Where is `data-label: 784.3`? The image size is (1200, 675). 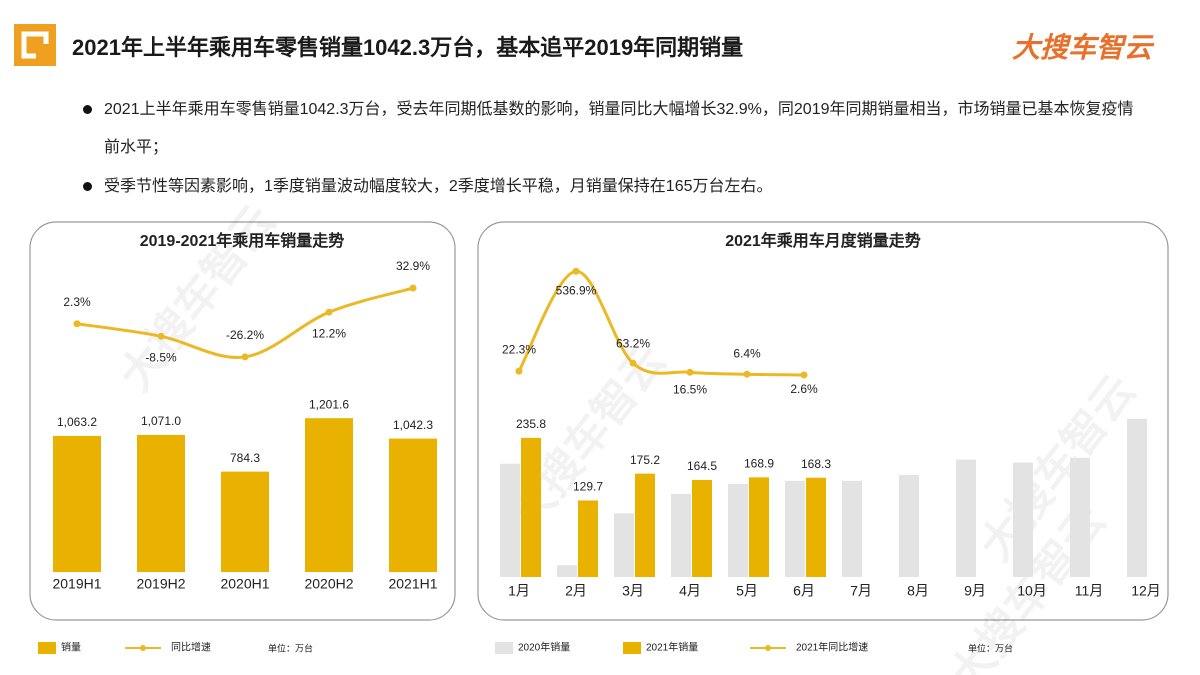 data-label: 784.3 is located at coordinates (245, 458).